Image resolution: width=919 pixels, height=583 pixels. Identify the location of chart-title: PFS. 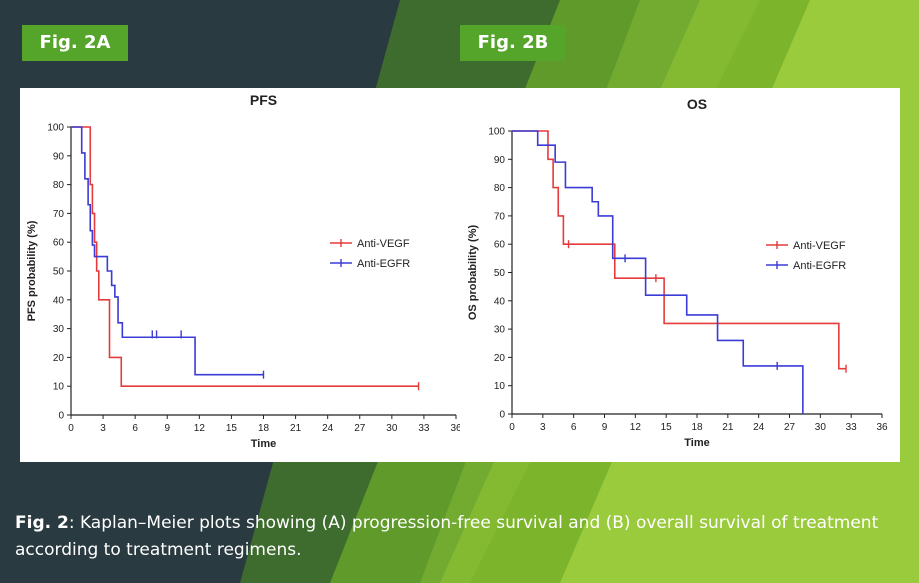
(263, 100).